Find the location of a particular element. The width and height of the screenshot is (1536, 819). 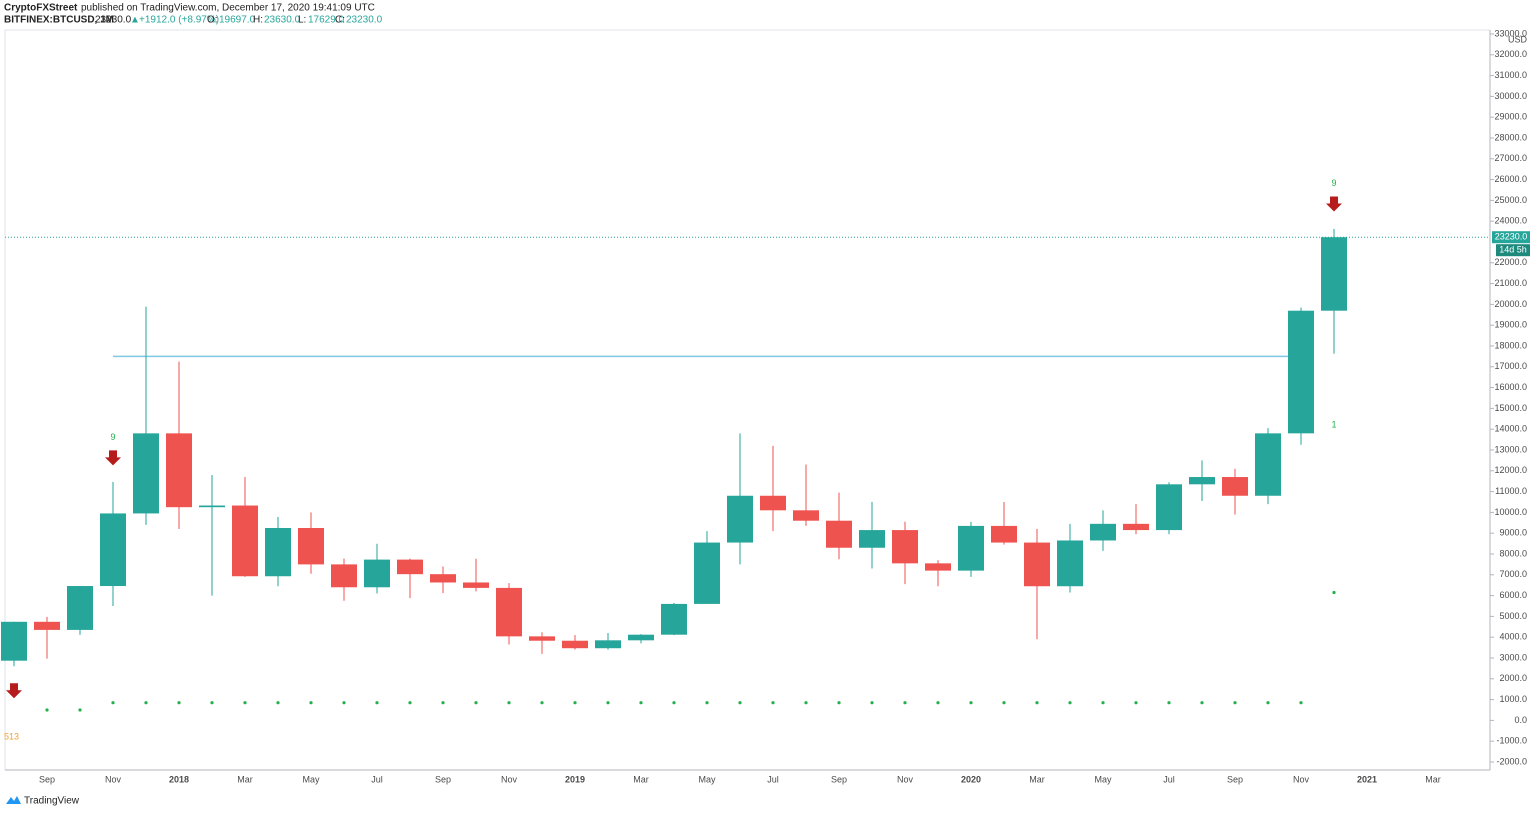

y-tick-label: 25000.0 is located at coordinates (1510, 200).